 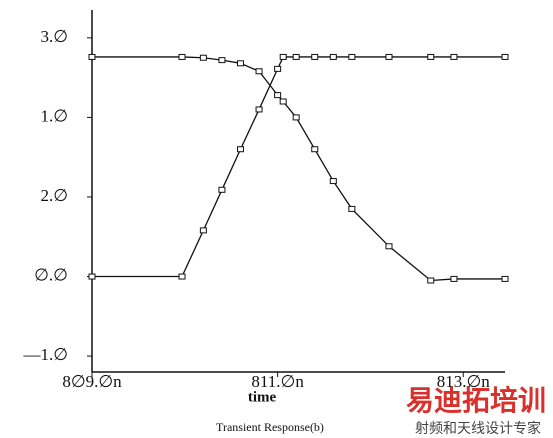 I want to click on x-tick-label: 811.∅n, so click(x=277, y=381).